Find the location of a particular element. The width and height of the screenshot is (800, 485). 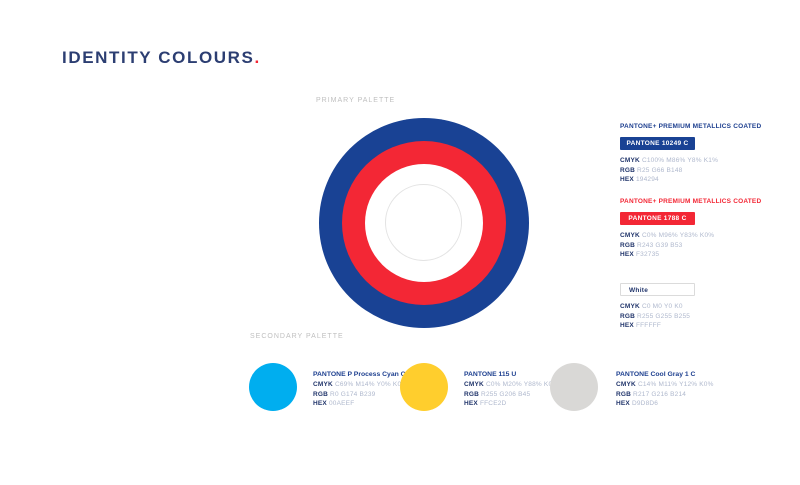

hex-line: HEX FFFFFF is located at coordinates (687, 326).